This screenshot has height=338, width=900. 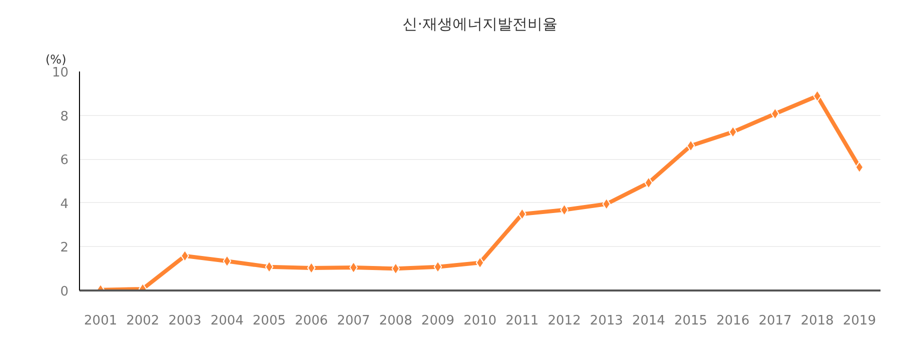 What do you see at coordinates (64, 116) in the screenshot?
I see `y-tick-label: 8` at bounding box center [64, 116].